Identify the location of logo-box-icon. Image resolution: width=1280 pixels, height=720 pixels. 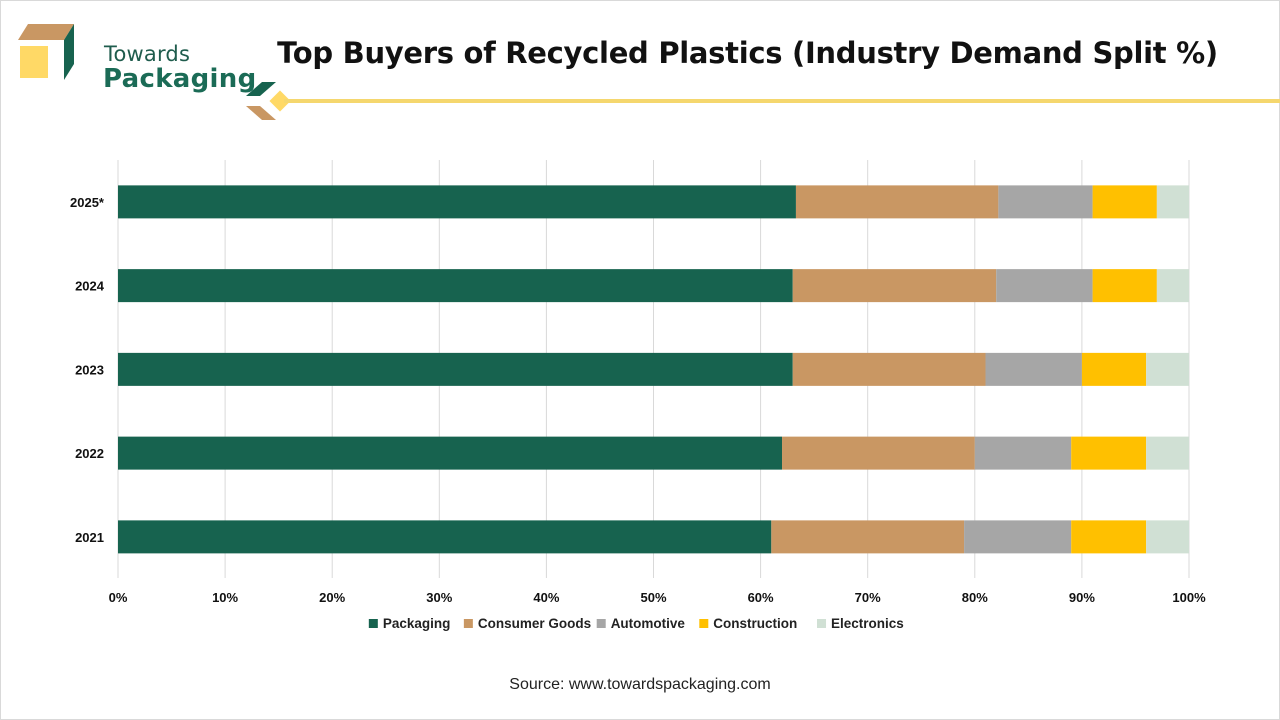
(46, 52).